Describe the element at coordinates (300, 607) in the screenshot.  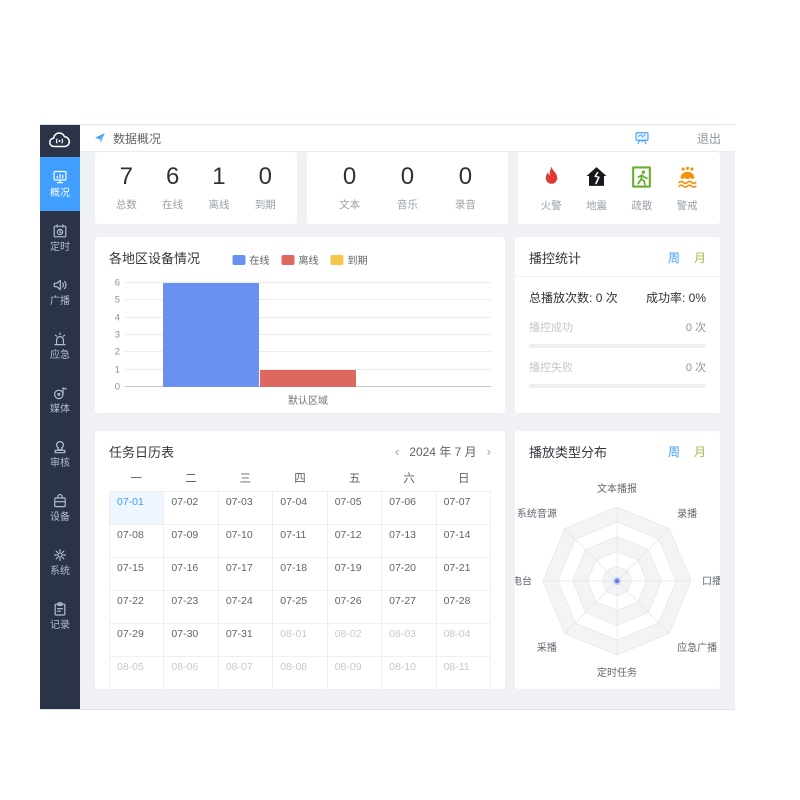
I see `calendar-cell: 07-25` at that location.